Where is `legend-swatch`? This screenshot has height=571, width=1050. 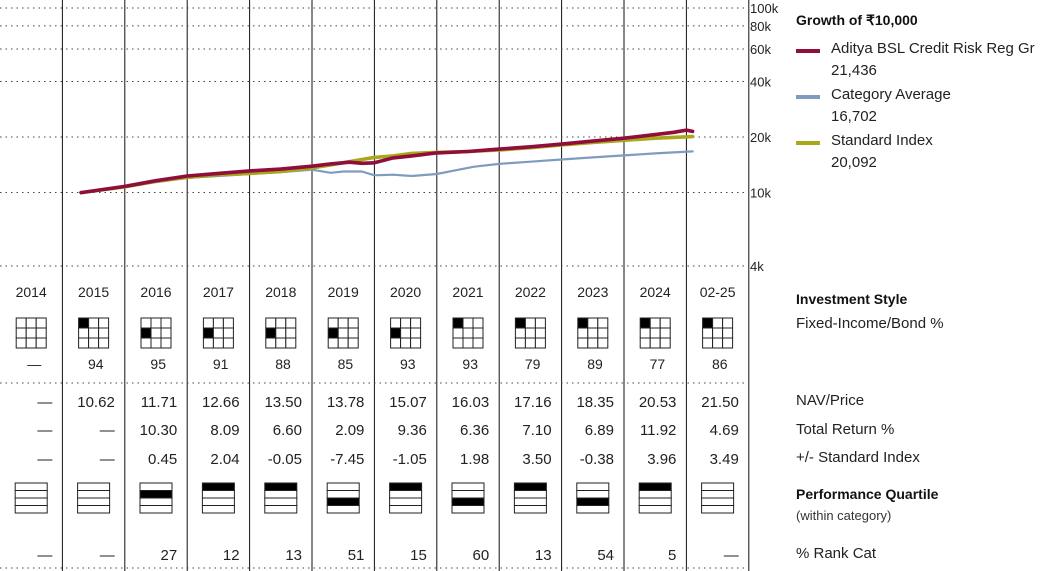 legend-swatch is located at coordinates (808, 97).